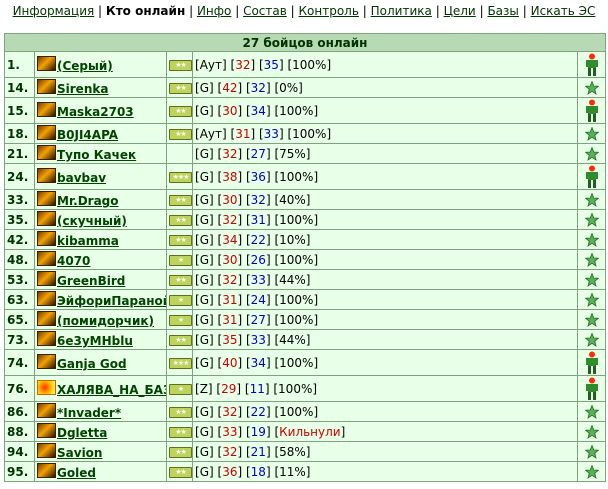 This screenshot has height=489, width=608. What do you see at coordinates (91, 281) in the screenshot?
I see `fighter-name-link: GreenBird` at bounding box center [91, 281].